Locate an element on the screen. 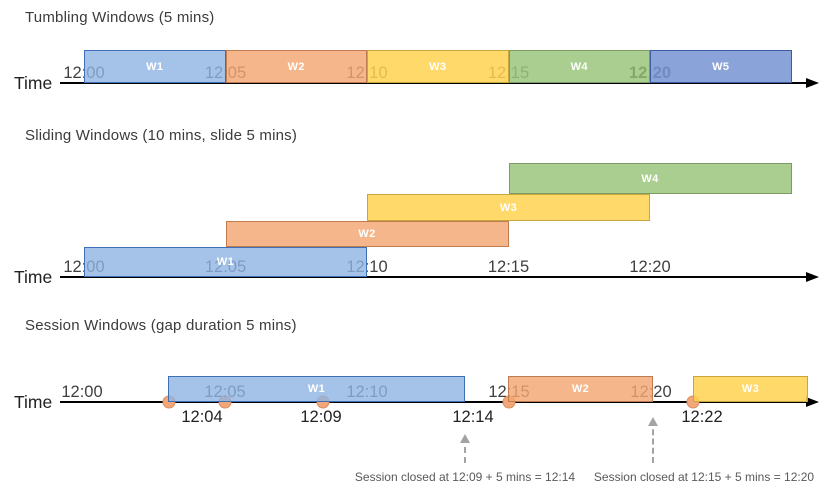  sliding-tick-label: 12:15 is located at coordinates (508, 267).